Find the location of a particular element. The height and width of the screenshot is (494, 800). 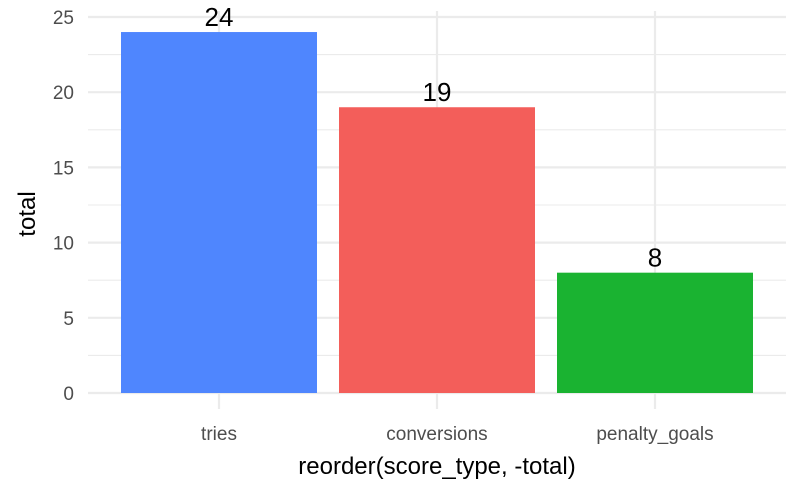

bar-conversions is located at coordinates (437, 250).